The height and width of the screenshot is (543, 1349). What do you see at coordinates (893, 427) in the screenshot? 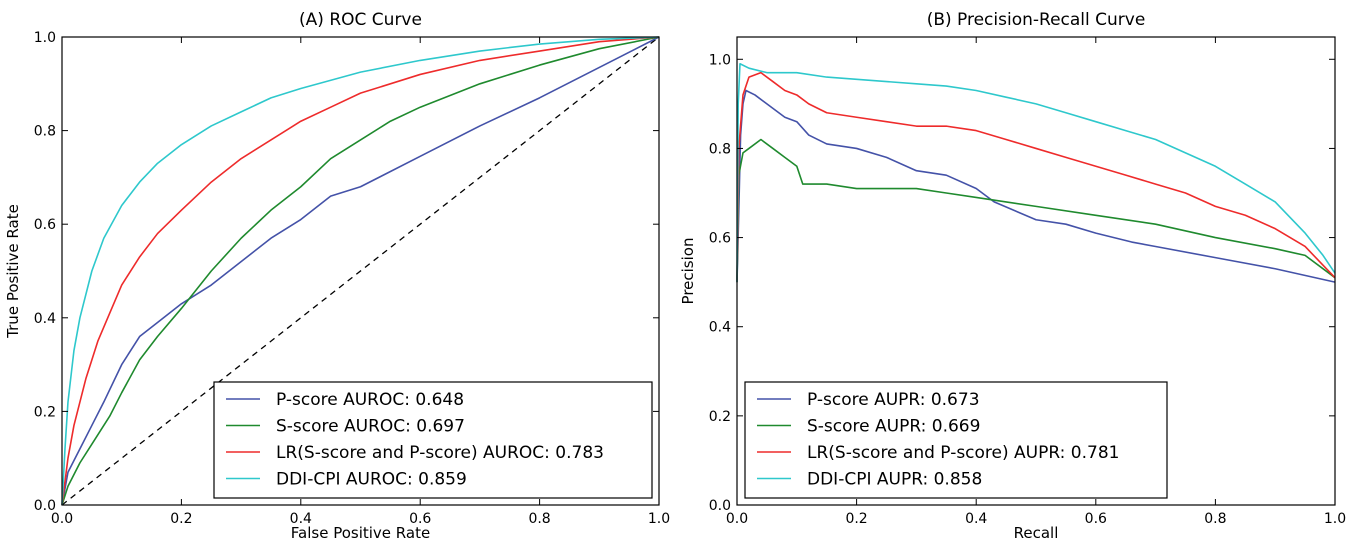
I see `legend-entry-label: S-score AUPR: 0.669` at bounding box center [893, 427].